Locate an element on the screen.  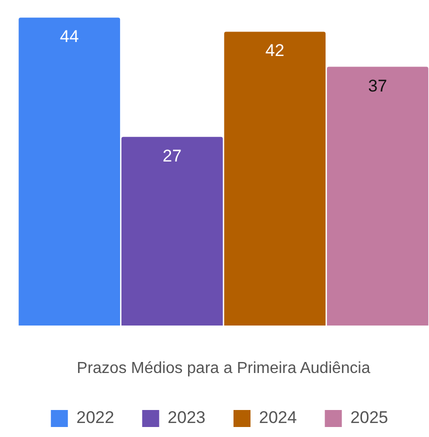
legend-label: 2025 is located at coordinates (369, 418).